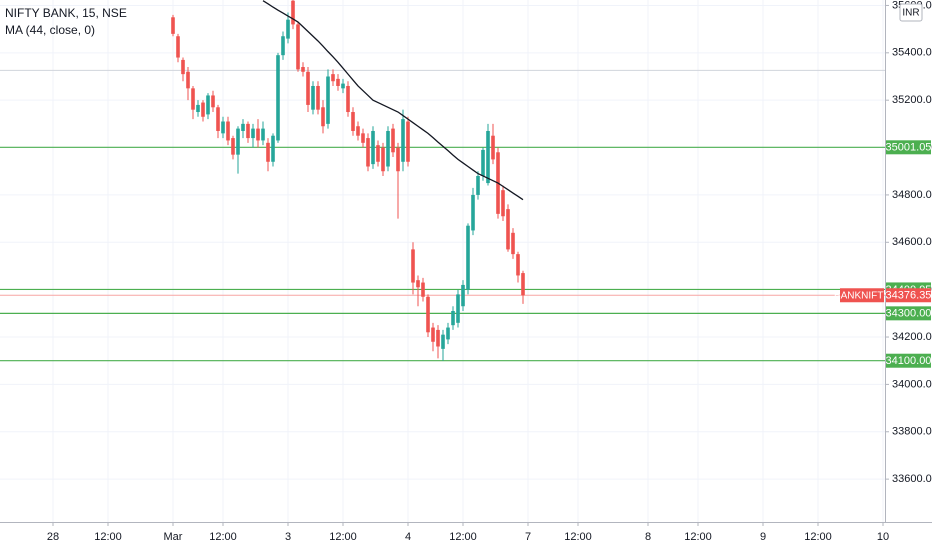 This screenshot has width=932, height=550. I want to click on symbol-label-box, so click(862, 295).